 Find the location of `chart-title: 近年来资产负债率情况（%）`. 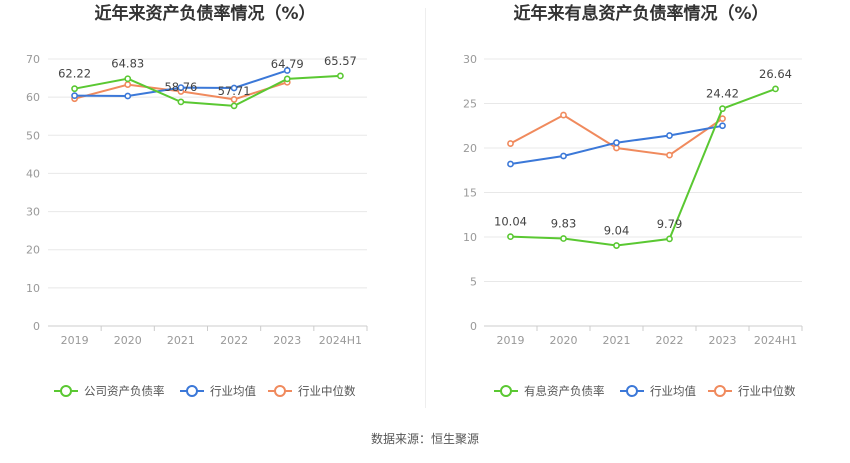

chart-title: 近年来资产负债率情况（%） is located at coordinates (204, 13).